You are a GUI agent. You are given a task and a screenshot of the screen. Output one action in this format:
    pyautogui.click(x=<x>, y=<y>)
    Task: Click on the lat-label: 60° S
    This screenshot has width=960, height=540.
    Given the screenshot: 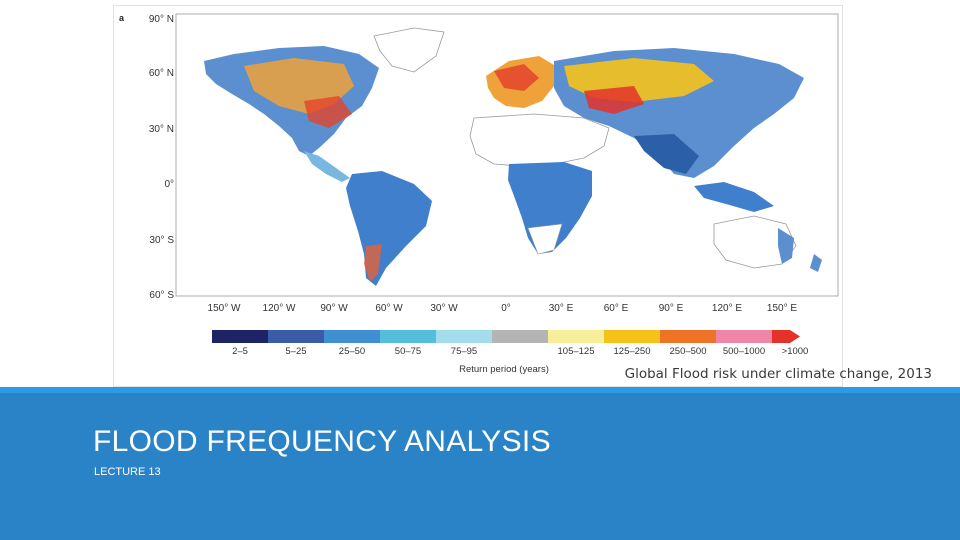 What is the action you would take?
    pyautogui.click(x=161, y=295)
    